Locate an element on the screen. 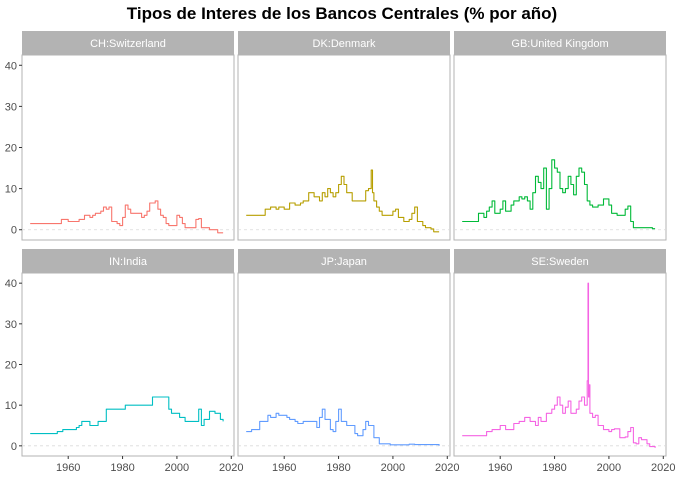 The width and height of the screenshot is (684, 480). facet-strip-label: DK:Denmark is located at coordinates (344, 44).